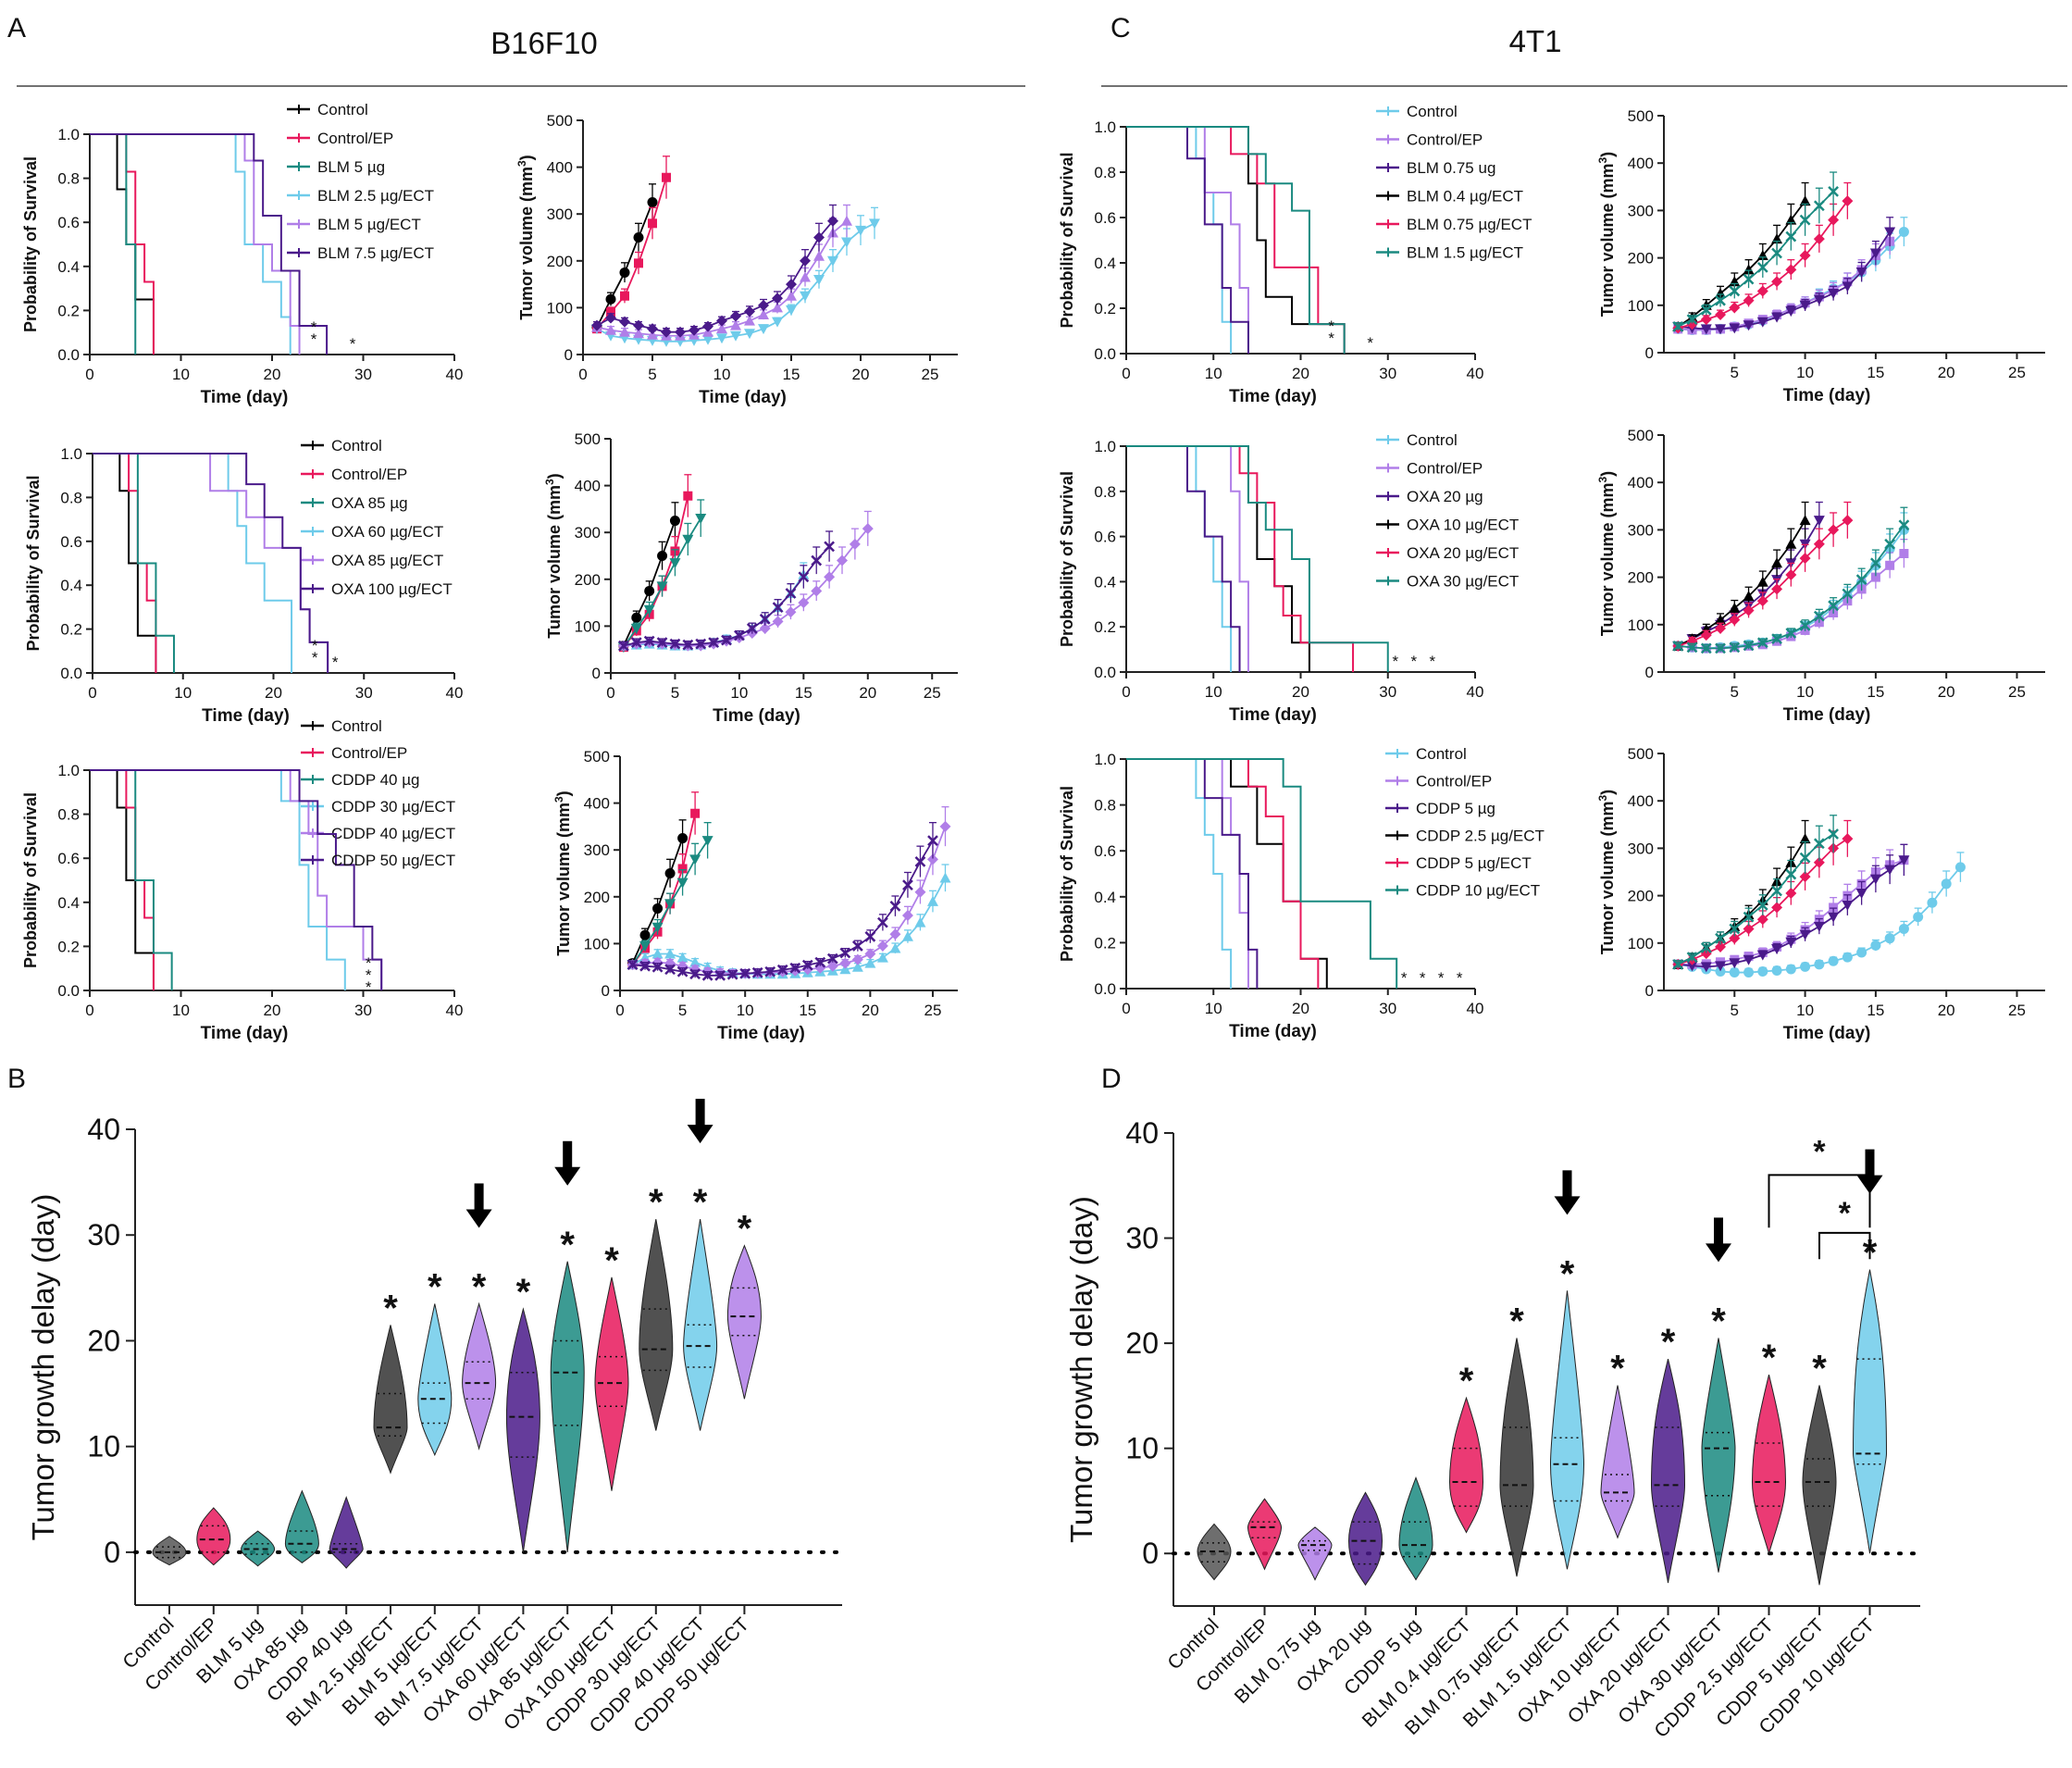  Describe the element at coordinates (1641, 896) in the screenshot. I see `c6-y-tick-label: 200` at that location.